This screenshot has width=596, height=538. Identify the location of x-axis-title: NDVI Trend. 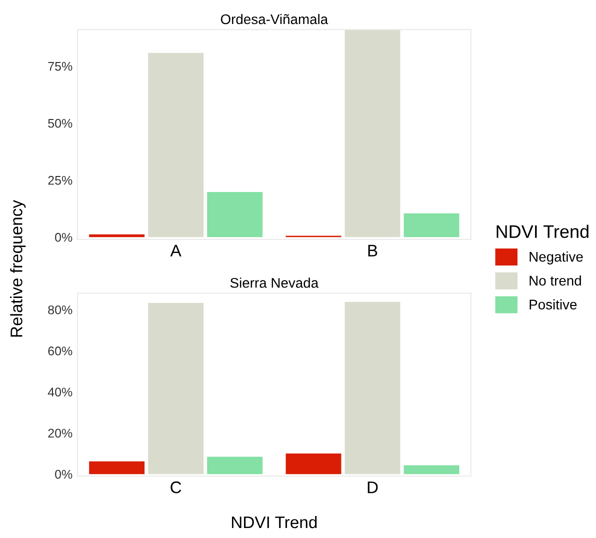
(274, 522).